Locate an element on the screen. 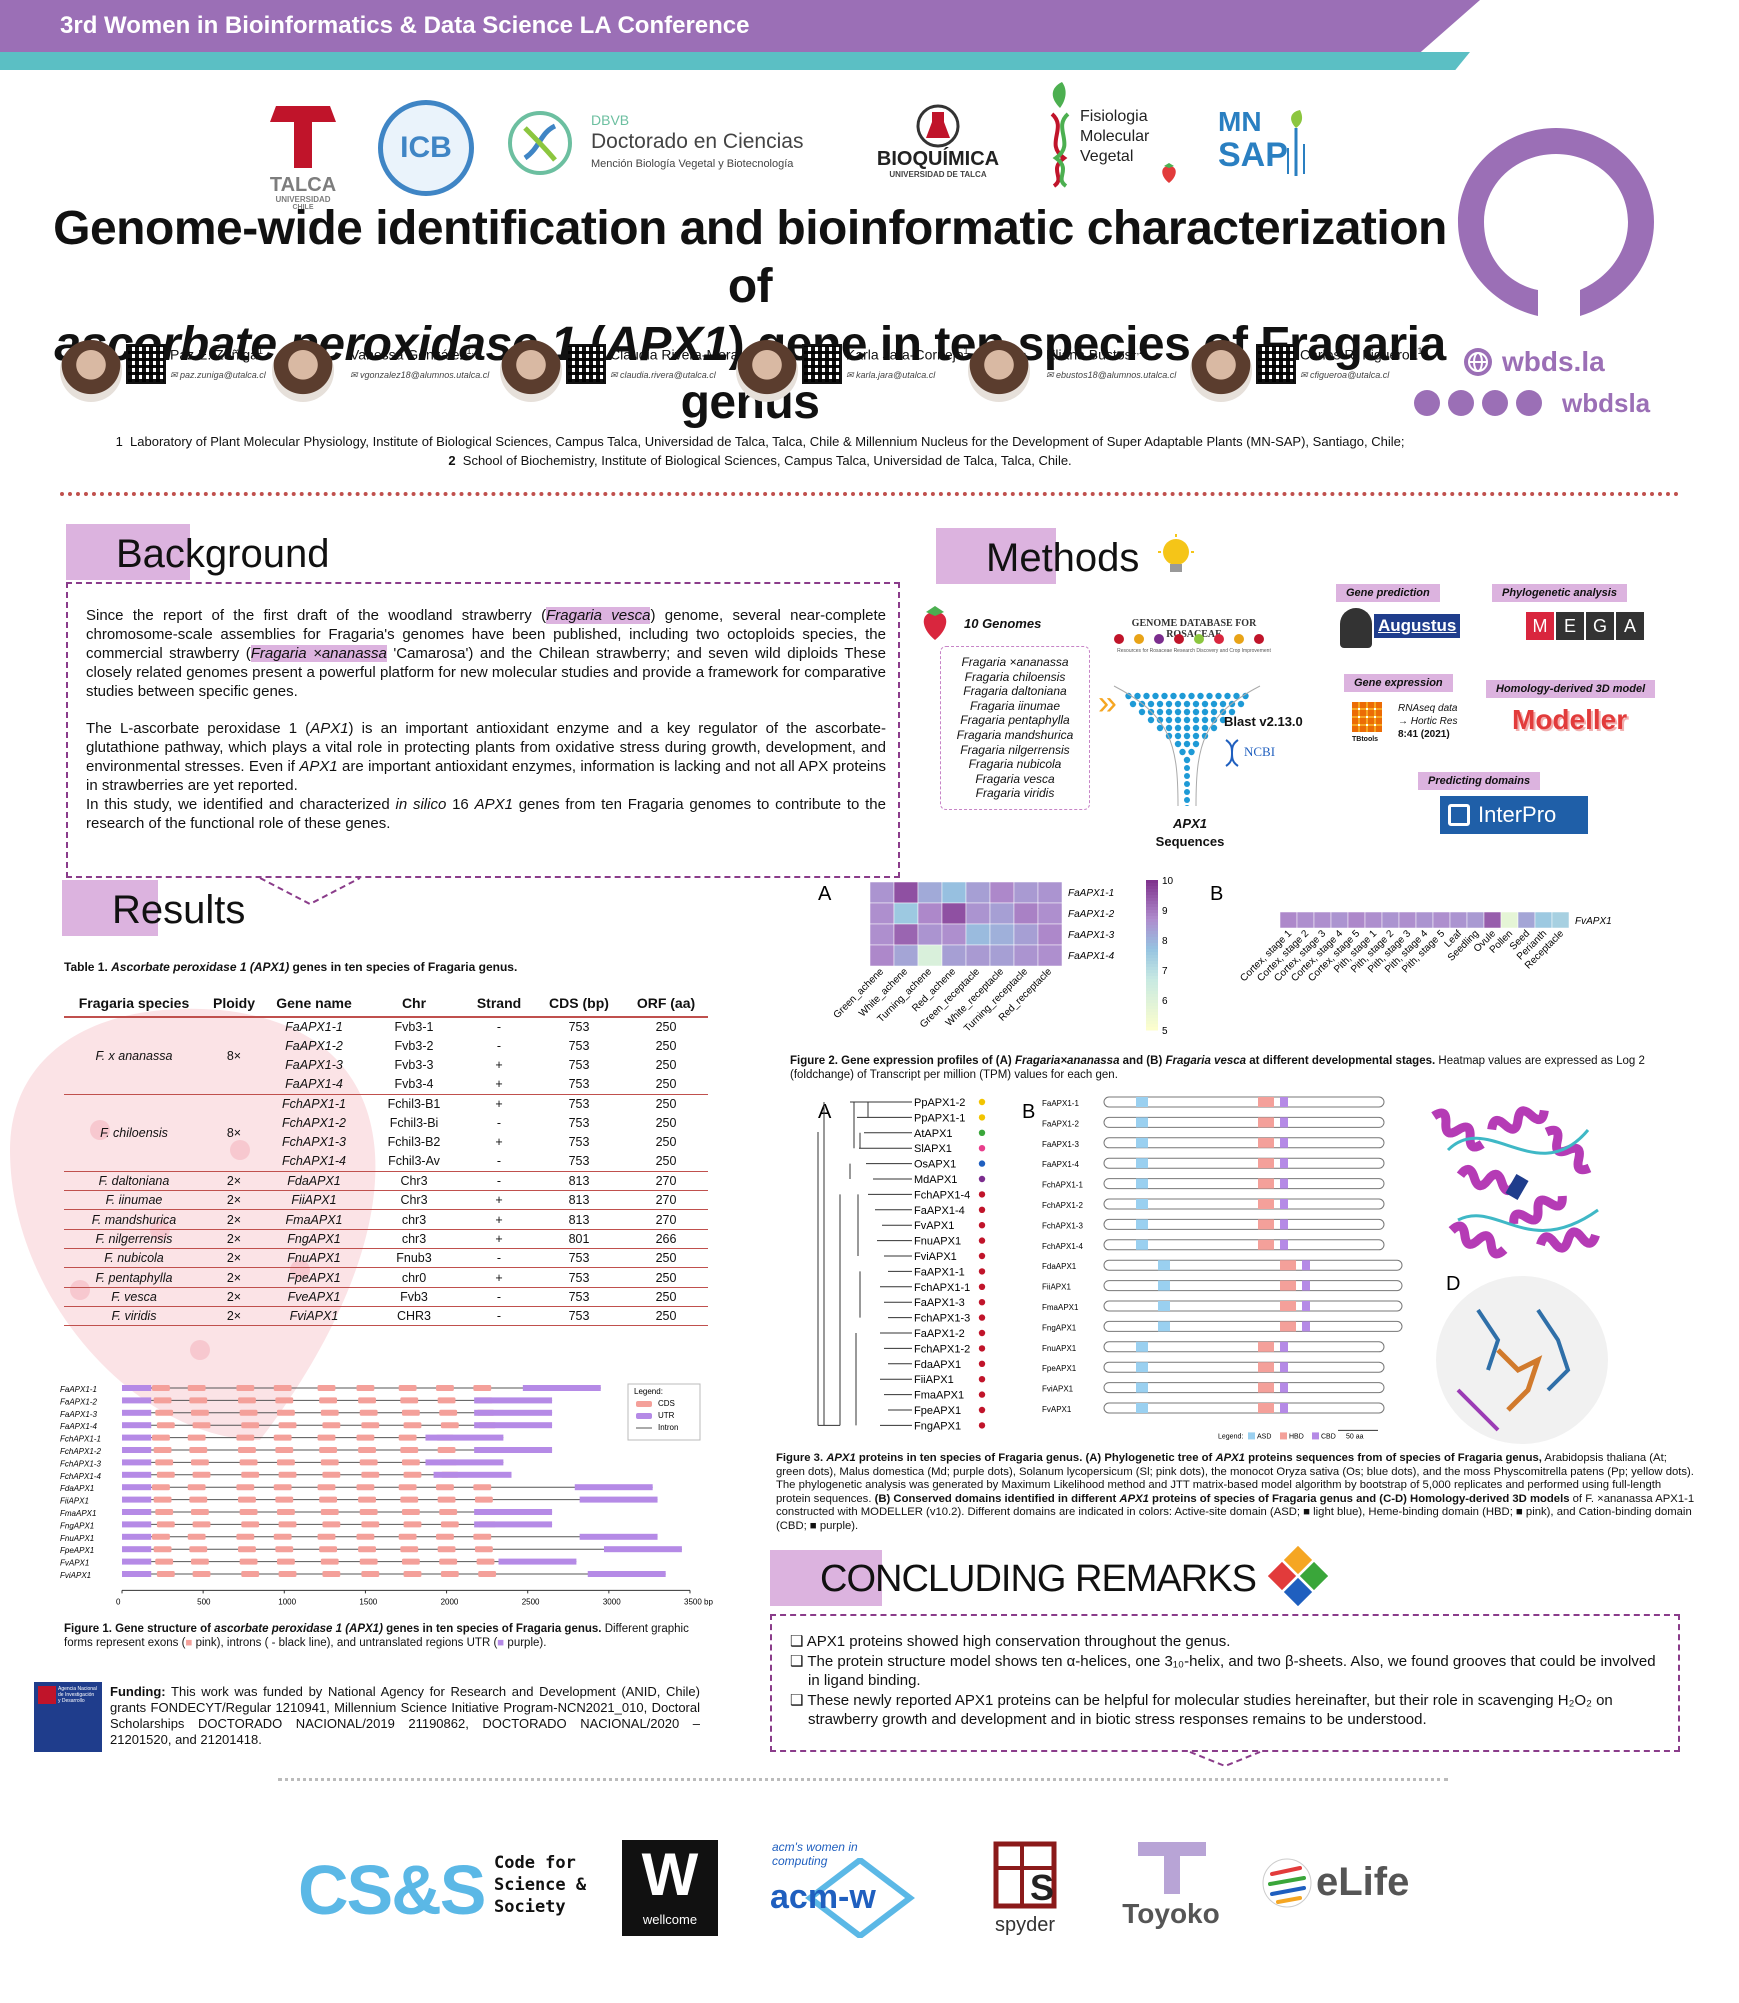 The height and width of the screenshot is (2003, 1739). panel-label-b: B is located at coordinates (1216, 894).